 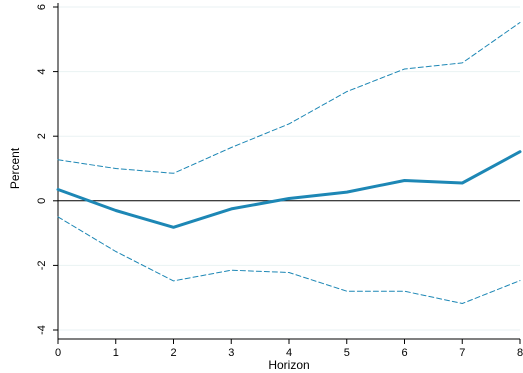 I want to click on x-tick-label: 2, so click(x=173, y=353).